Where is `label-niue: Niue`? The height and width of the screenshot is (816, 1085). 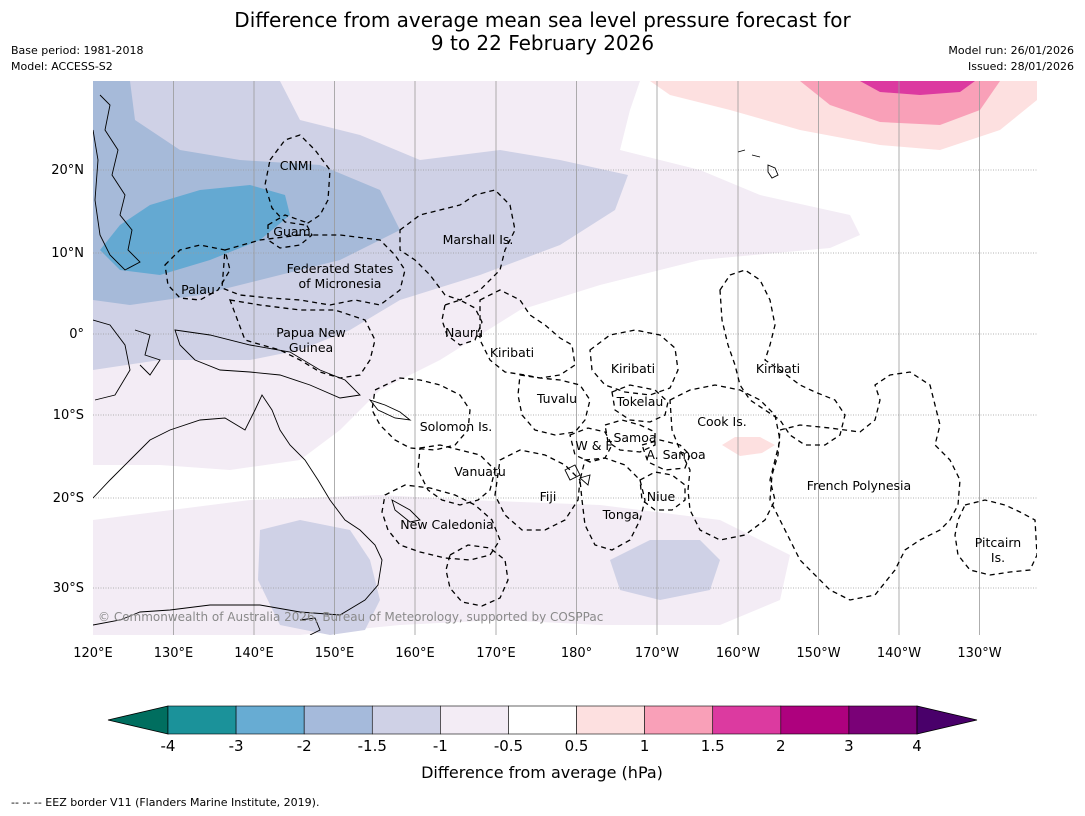 label-niue: Niue is located at coordinates (661, 496).